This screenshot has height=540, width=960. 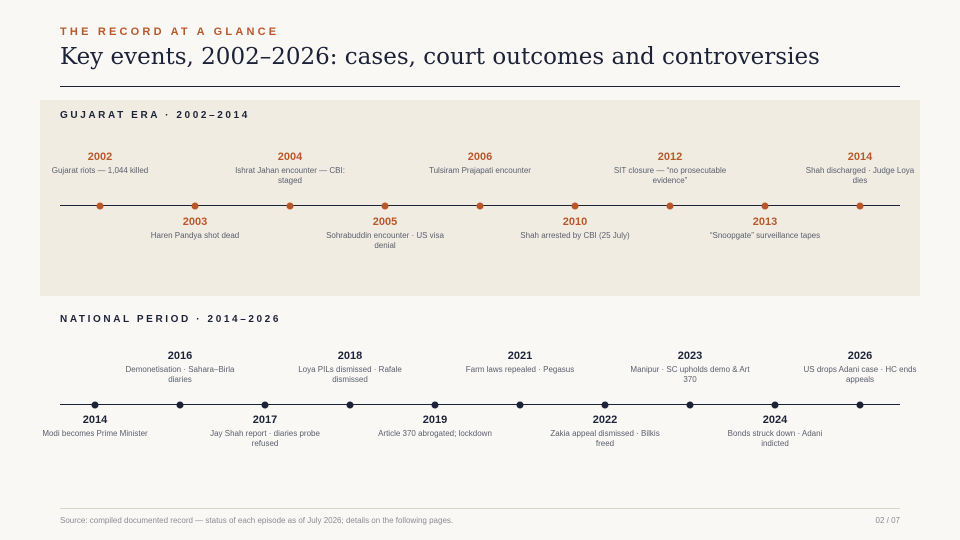 I want to click on timeline-event: 2004 Ishrat Jahan encounter — CBI: staged, so click(x=290, y=168).